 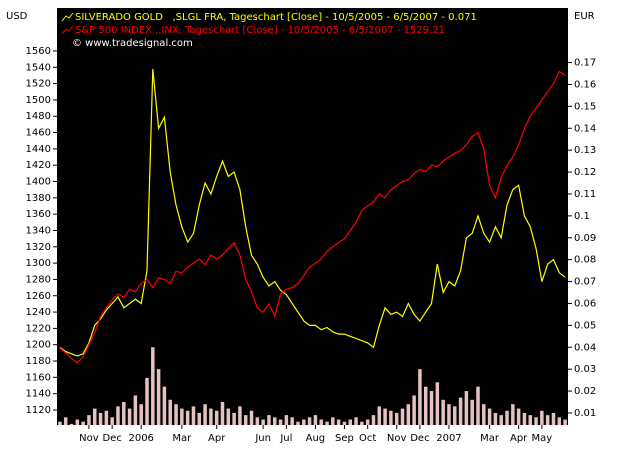 I want to click on y-tick-label: 1240, so click(x=38, y=312).